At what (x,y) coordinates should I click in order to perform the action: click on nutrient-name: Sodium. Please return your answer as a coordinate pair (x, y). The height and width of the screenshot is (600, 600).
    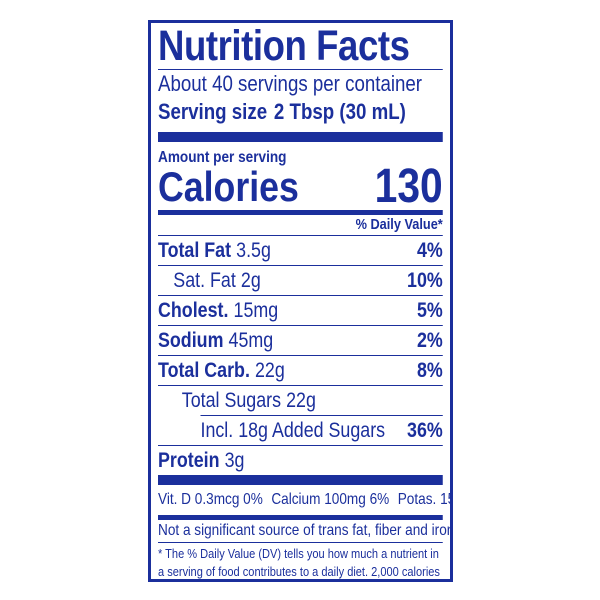
    Looking at the image, I should click on (191, 340).